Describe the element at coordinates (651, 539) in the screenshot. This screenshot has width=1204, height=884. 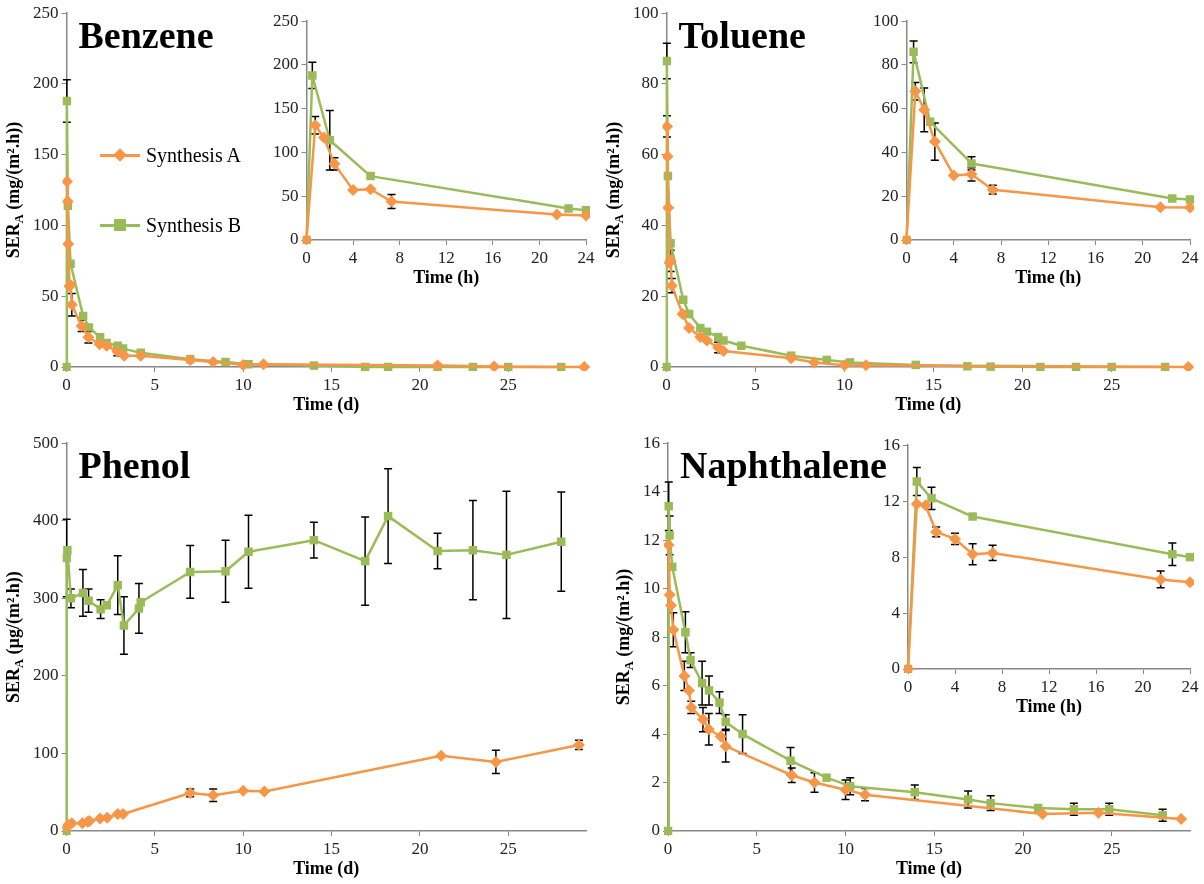
I see `y-tick-label: 12` at that location.